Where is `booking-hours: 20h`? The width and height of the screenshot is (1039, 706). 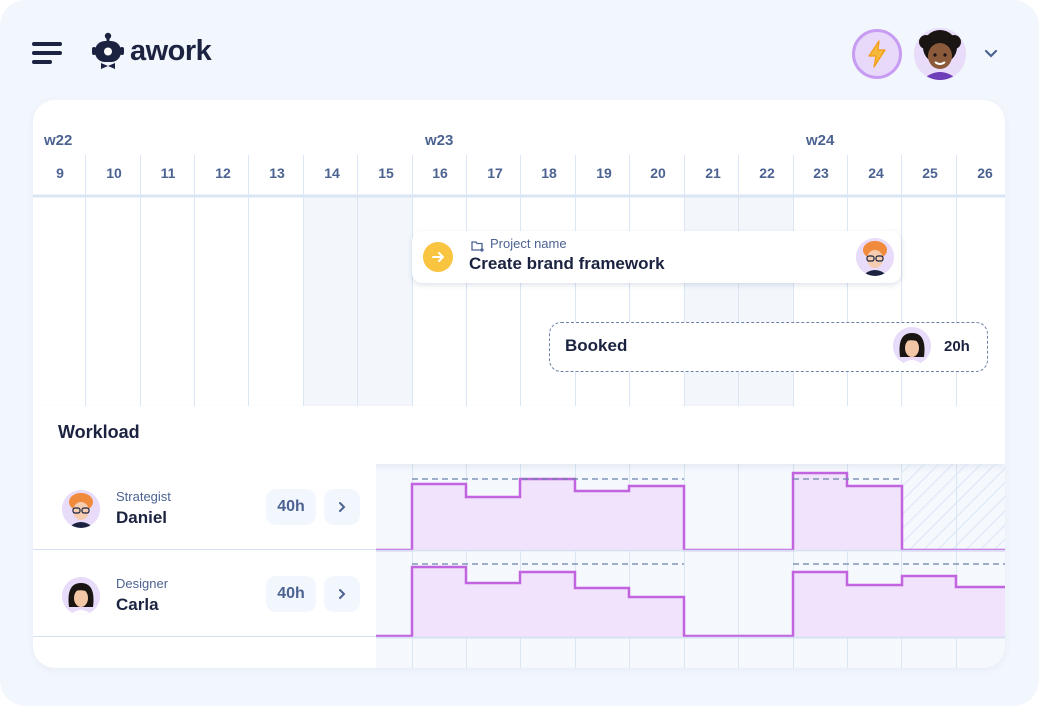 booking-hours: 20h is located at coordinates (957, 346).